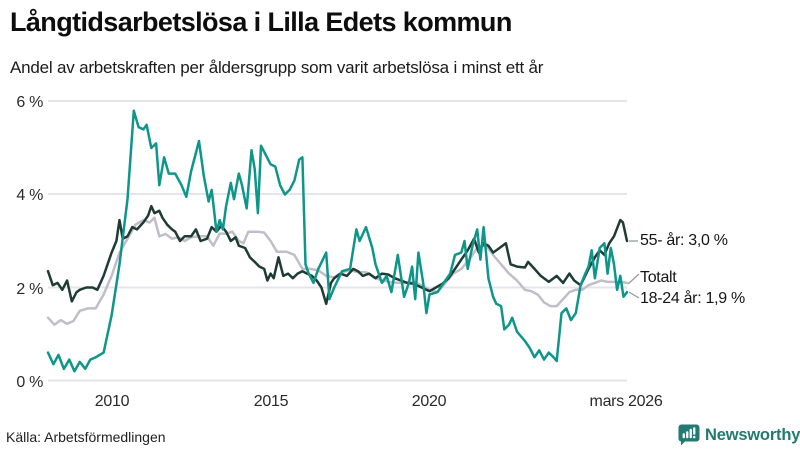 This screenshot has height=450, width=800. I want to click on y-tick-4: 4 %, so click(29, 195).